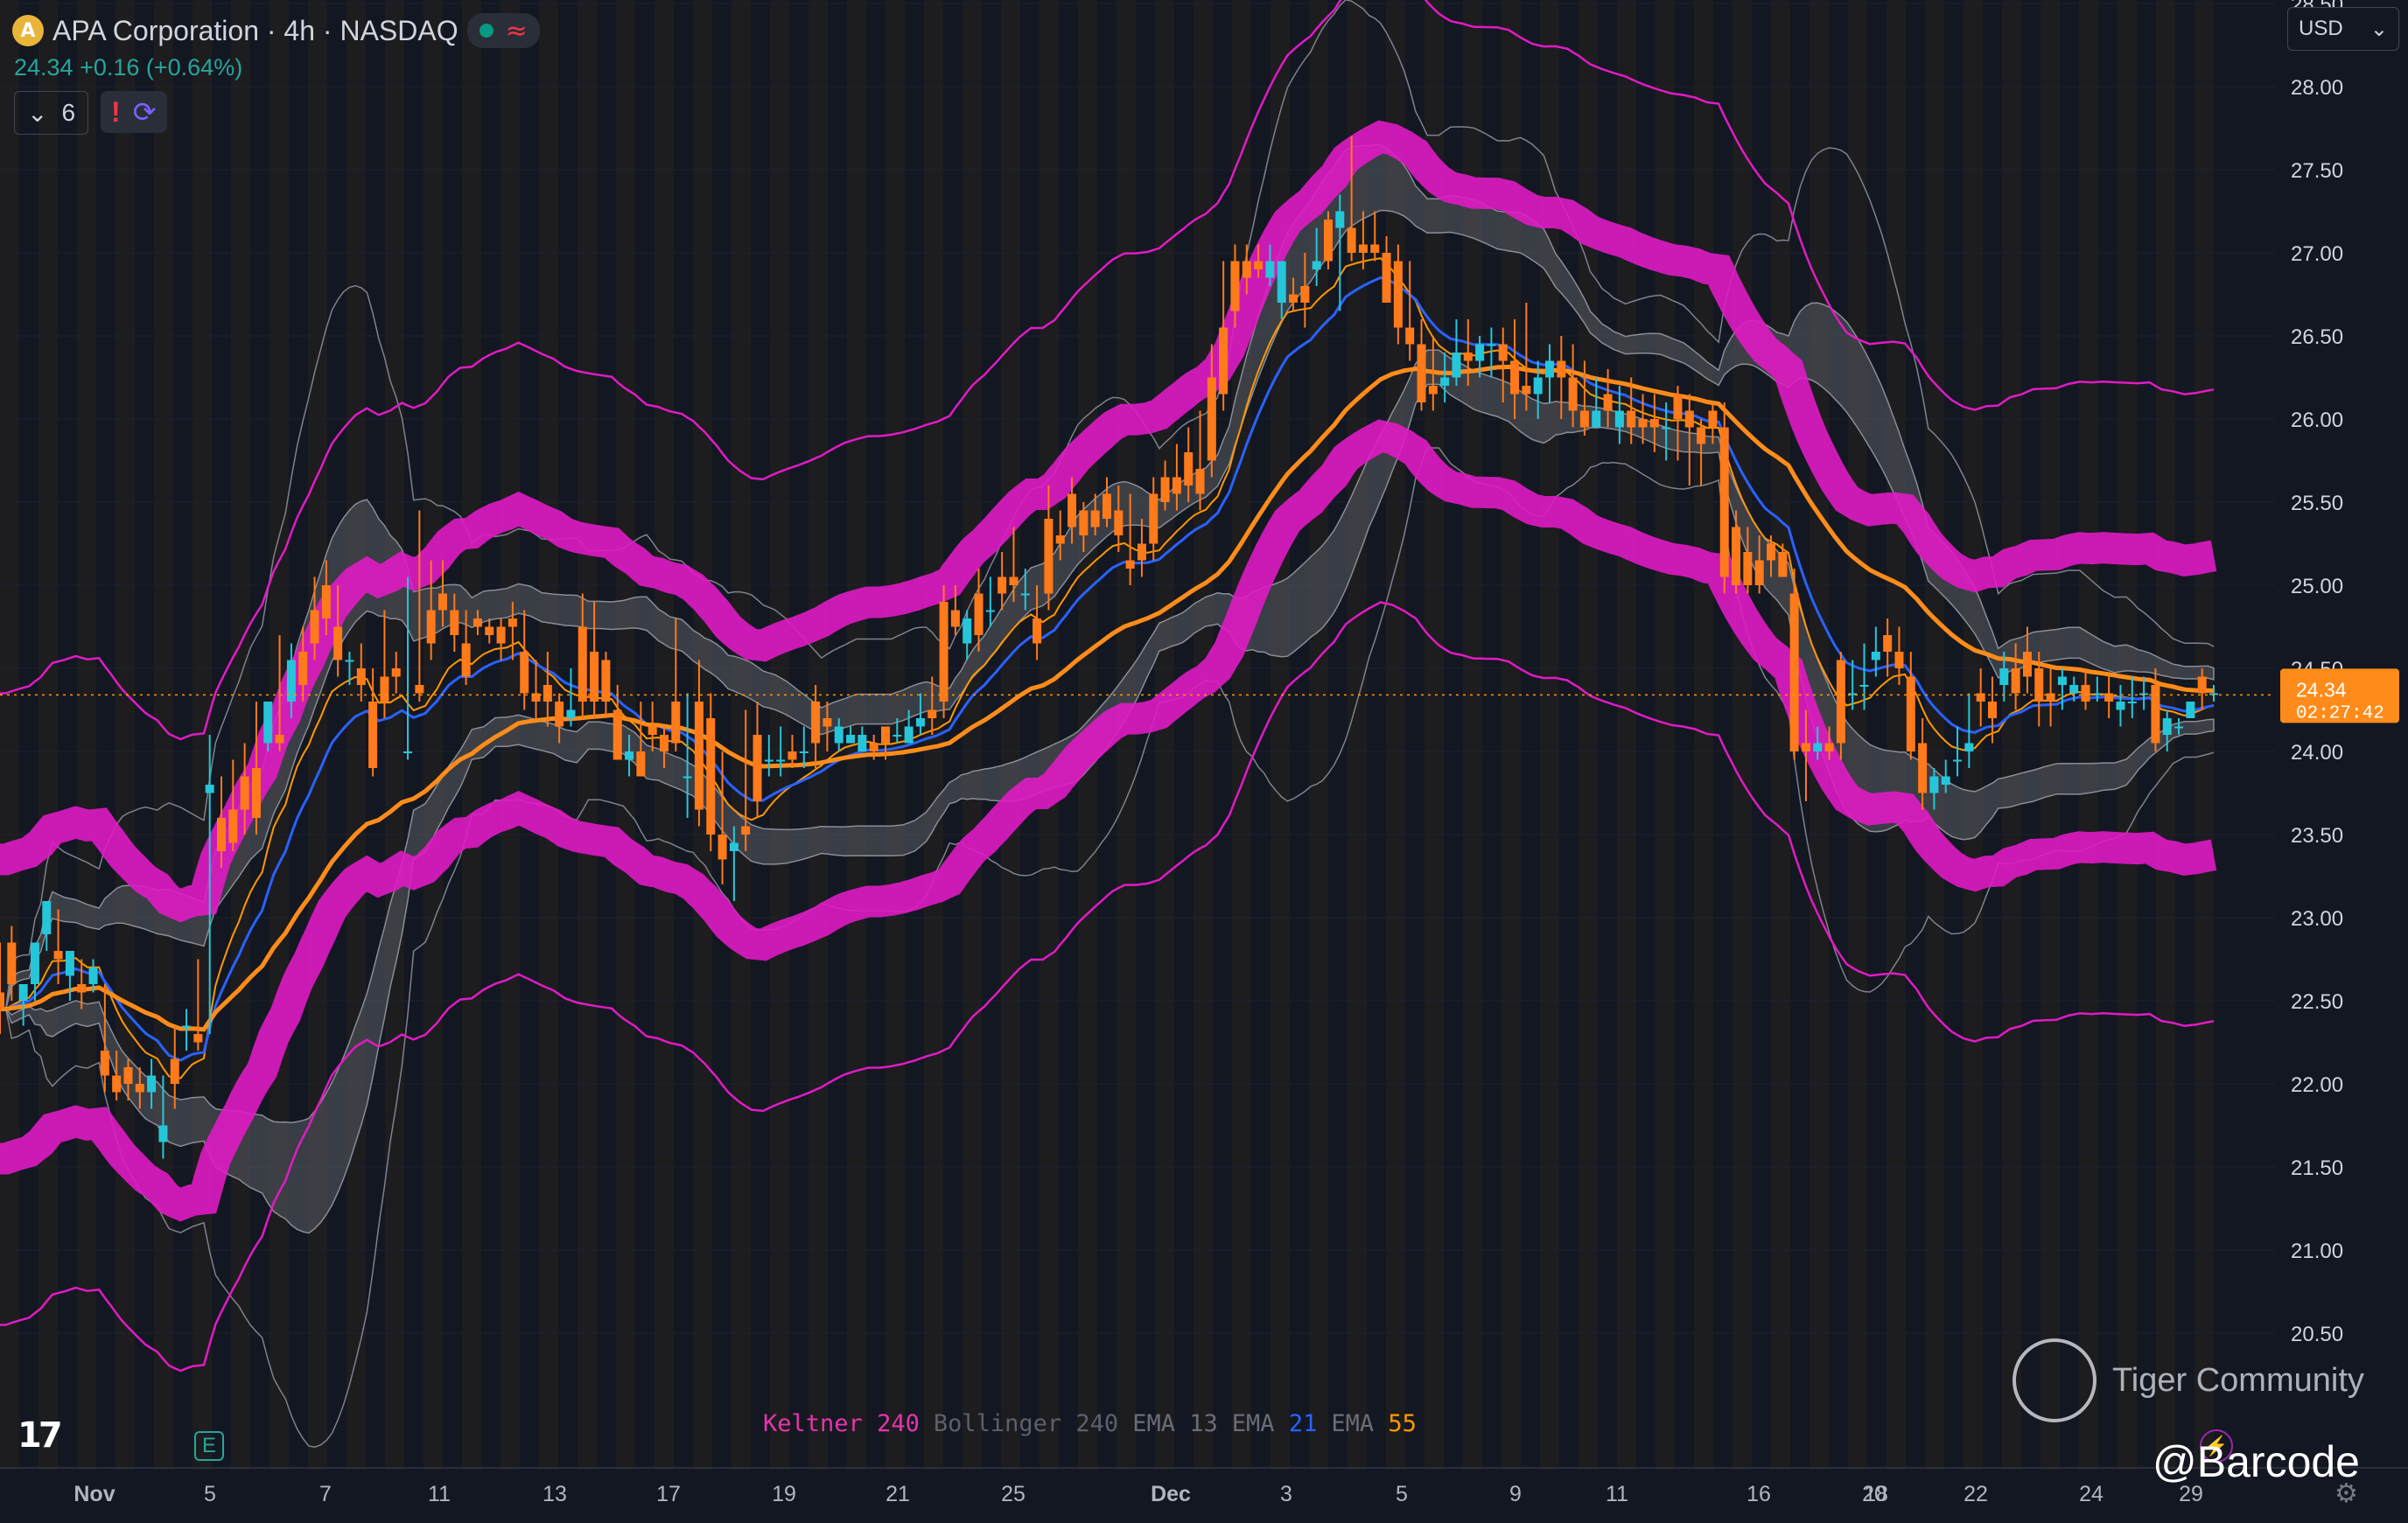 This screenshot has height=1523, width=2408. What do you see at coordinates (2317, 1334) in the screenshot?
I see `y-tick-label: 20.50` at bounding box center [2317, 1334].